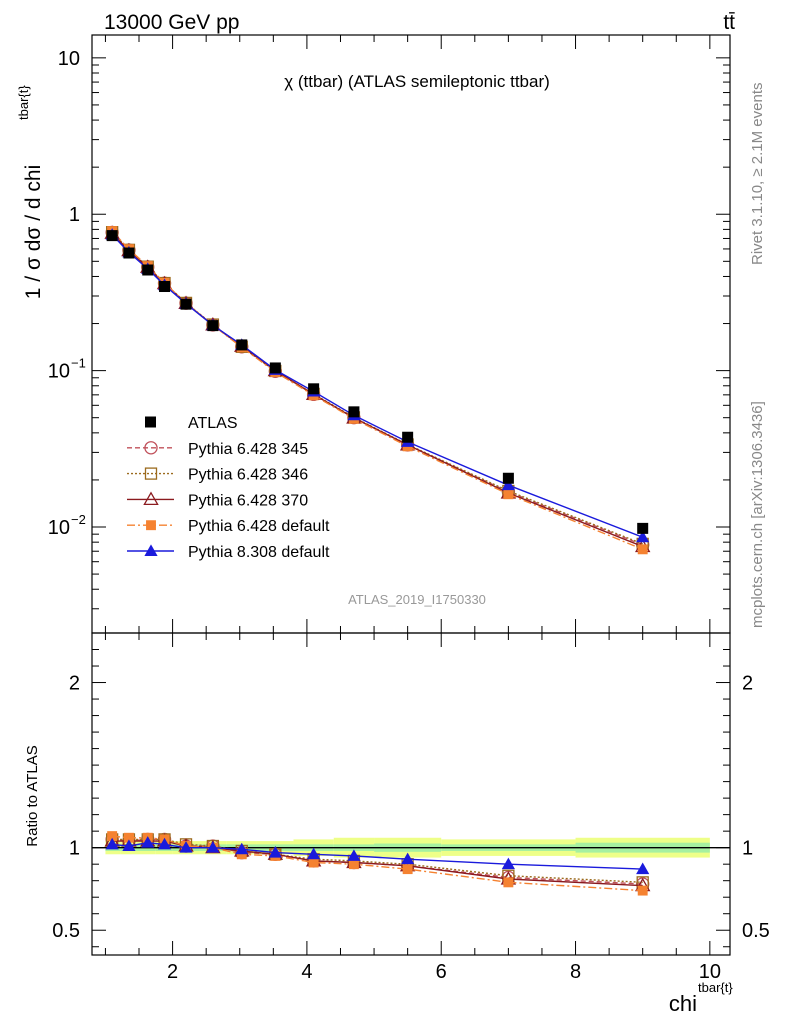 This screenshot has width=786, height=1024. I want to click on x-tick-label: 2, so click(172, 972).